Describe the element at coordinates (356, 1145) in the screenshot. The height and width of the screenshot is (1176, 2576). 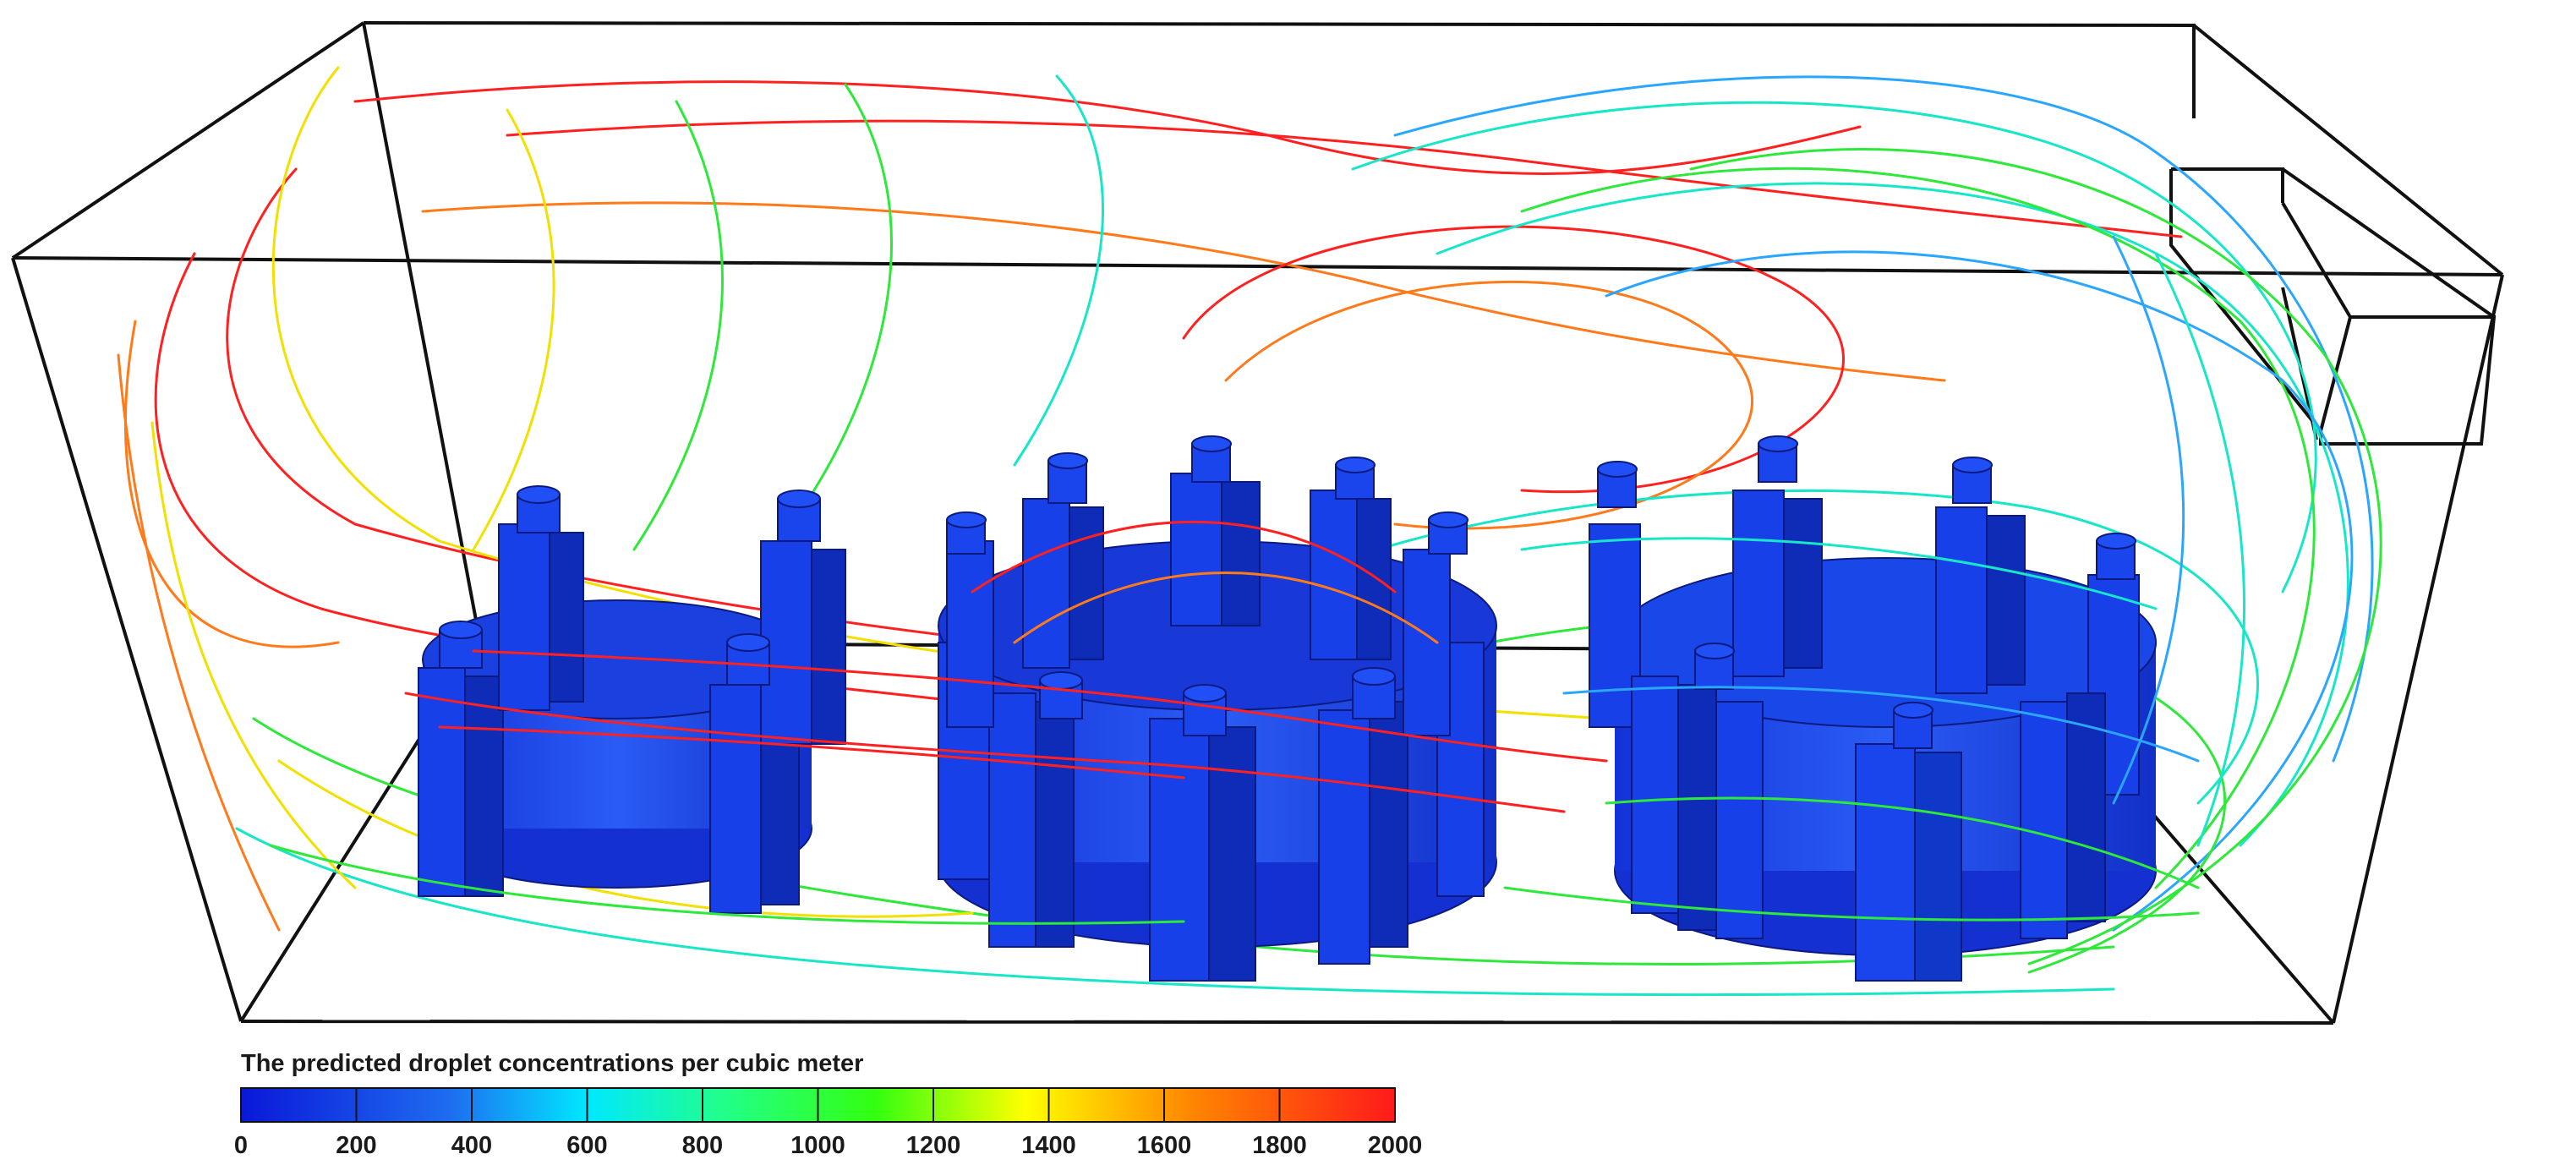
I see `legend-tick-label: 200` at that location.